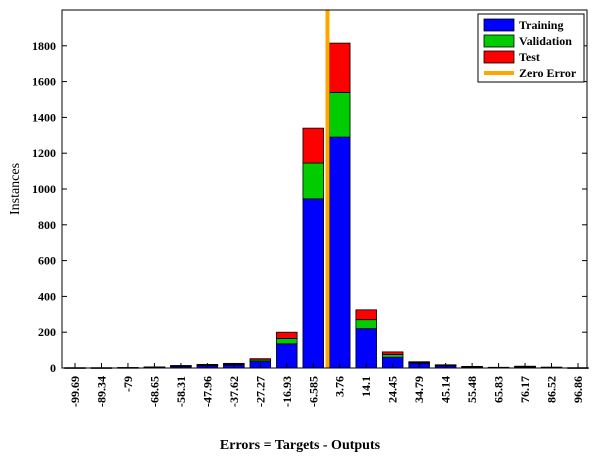 The height and width of the screenshot is (456, 593). I want to click on legend-label-validation: Validation, so click(545, 41).